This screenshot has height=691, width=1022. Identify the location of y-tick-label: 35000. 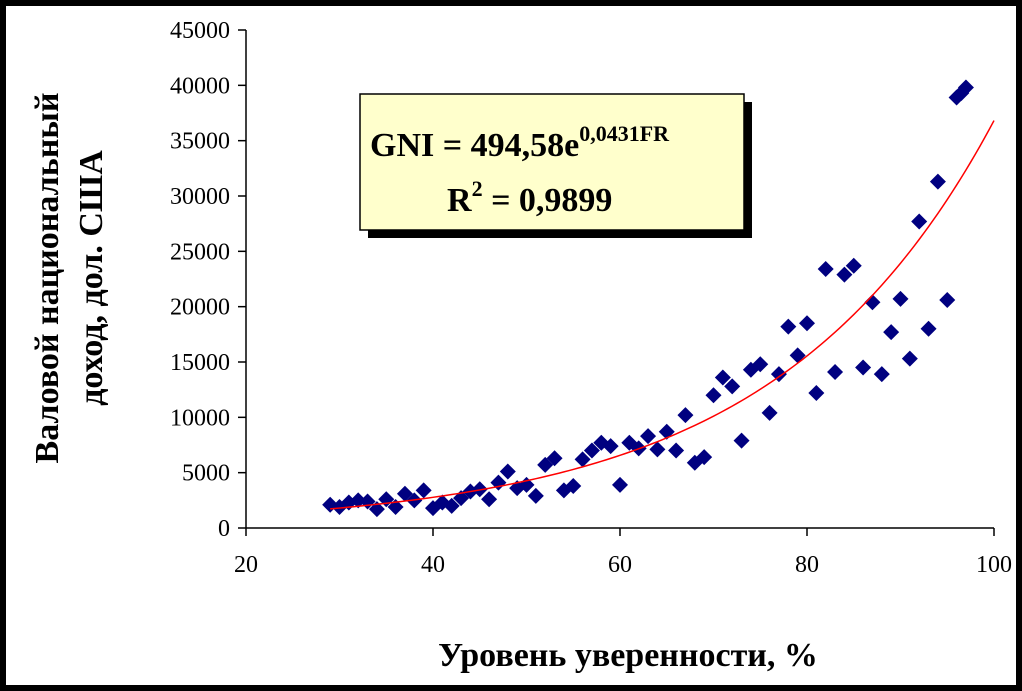
(200, 142).